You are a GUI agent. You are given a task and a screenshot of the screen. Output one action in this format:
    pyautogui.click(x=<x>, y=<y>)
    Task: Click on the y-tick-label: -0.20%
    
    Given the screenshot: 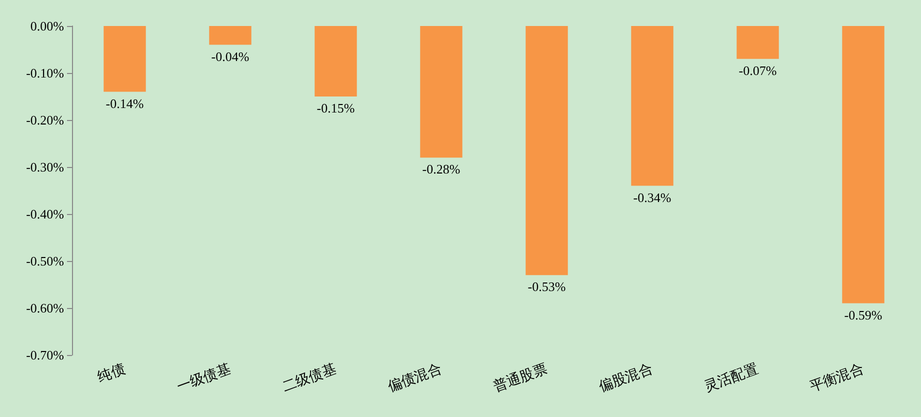 What is the action you would take?
    pyautogui.click(x=45, y=120)
    